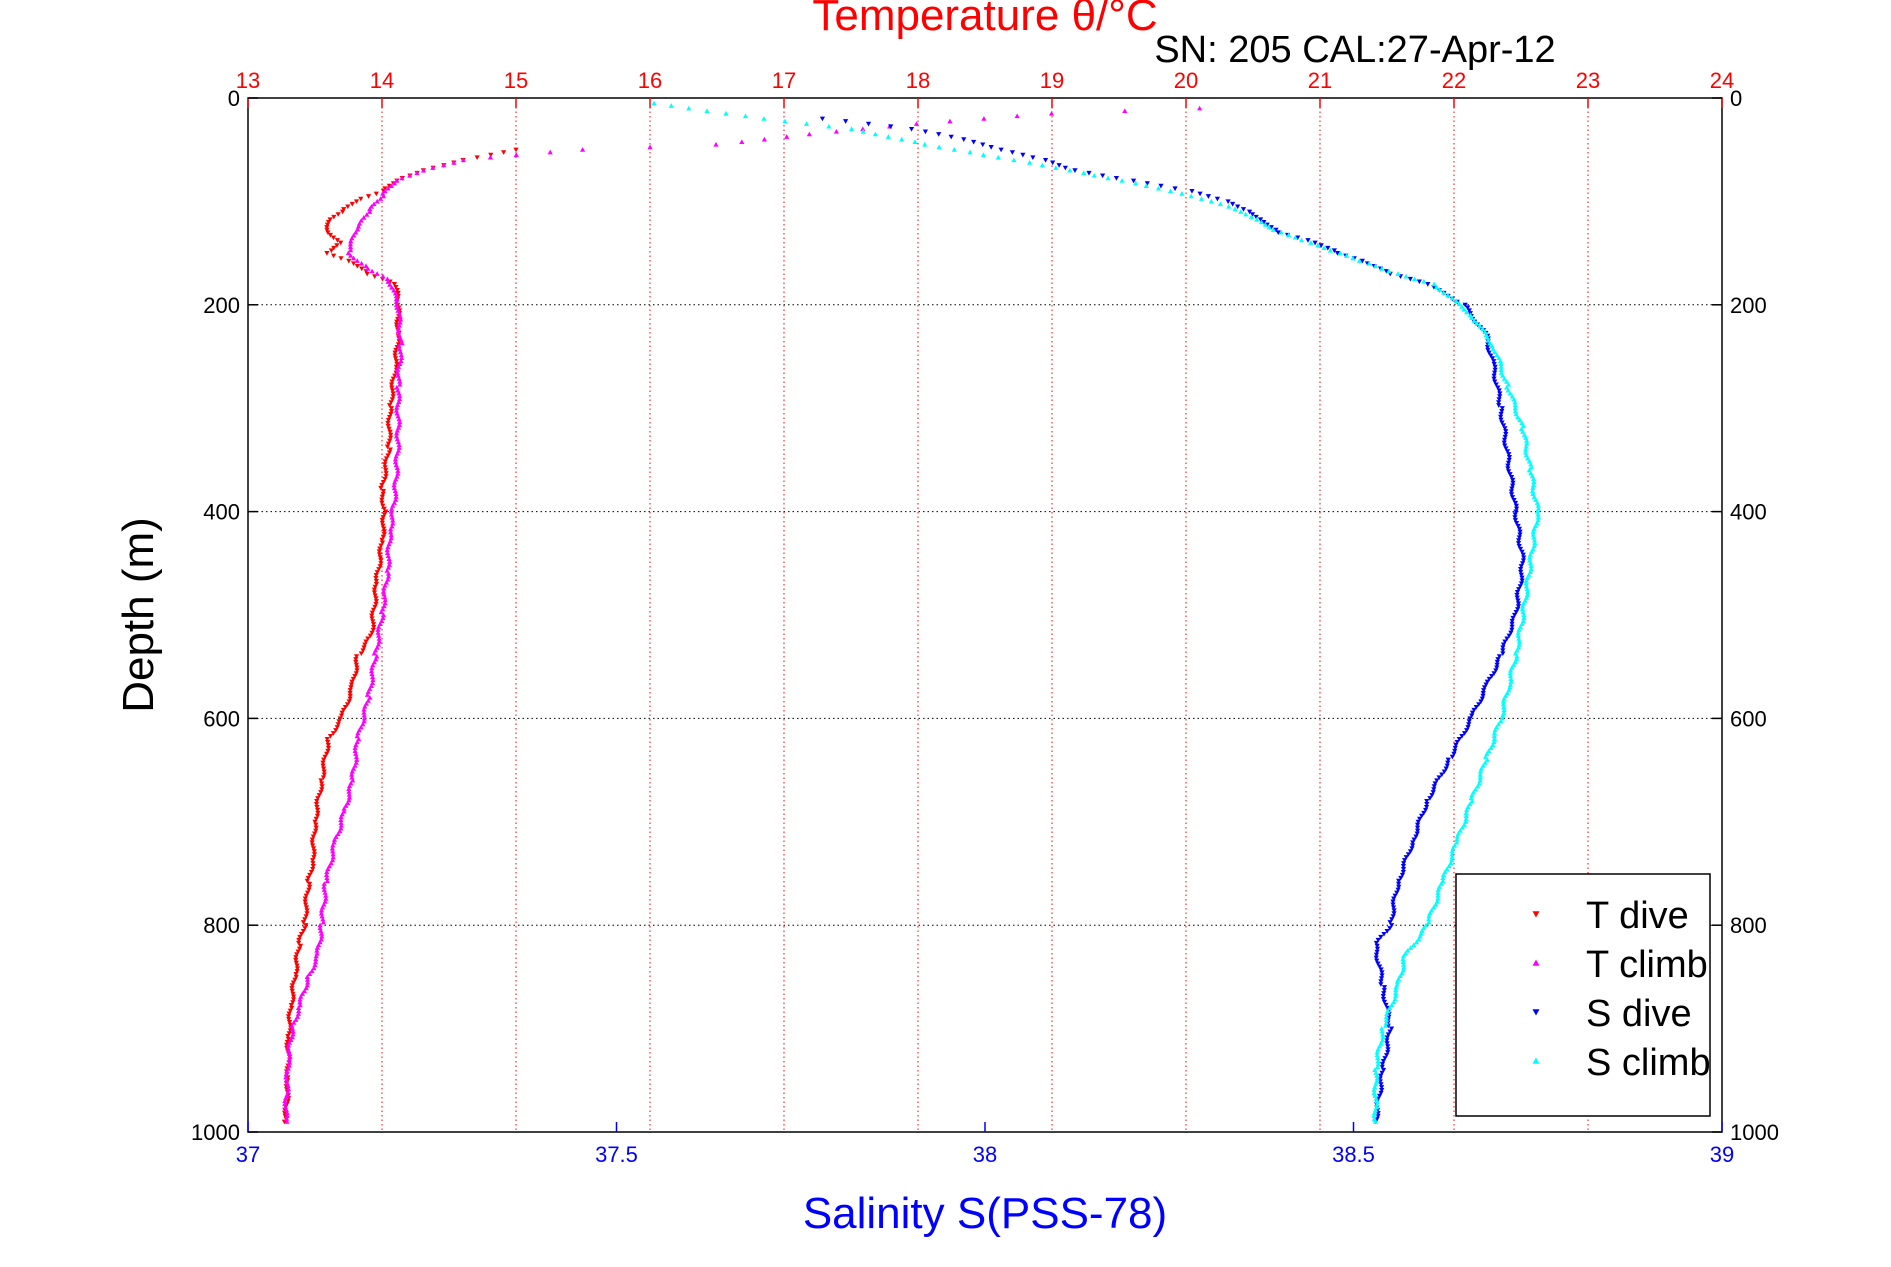  What do you see at coordinates (616, 1154) in the screenshot?
I see `salinity-tick-label: 37.5` at bounding box center [616, 1154].